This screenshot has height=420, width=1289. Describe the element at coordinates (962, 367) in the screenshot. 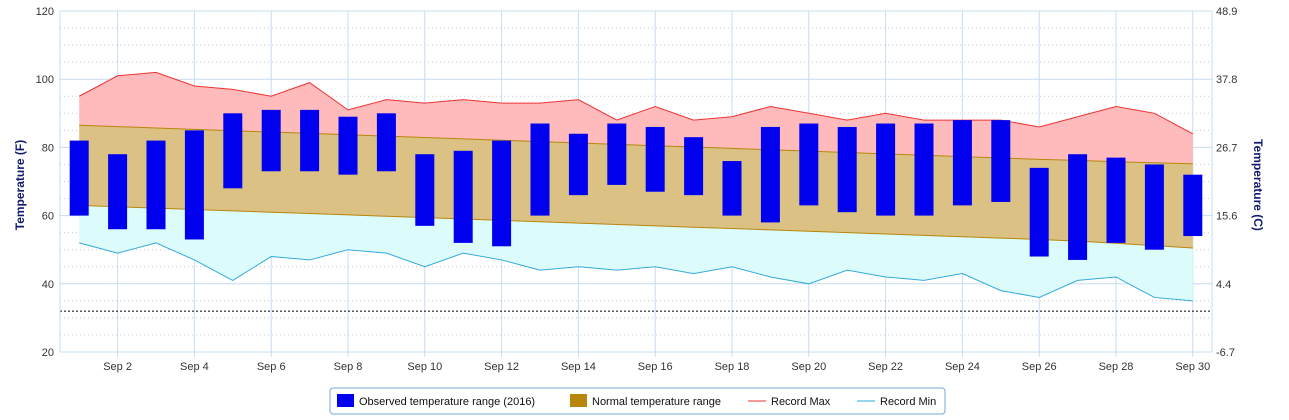

I see `x-tick-label: Sep 24` at that location.